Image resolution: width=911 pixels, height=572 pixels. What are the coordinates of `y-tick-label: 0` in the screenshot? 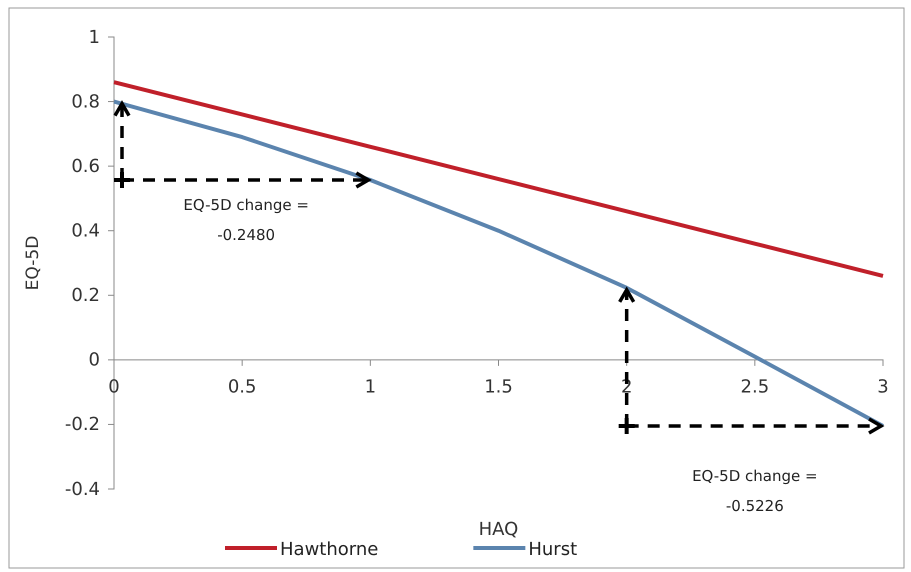 It's located at (94, 360).